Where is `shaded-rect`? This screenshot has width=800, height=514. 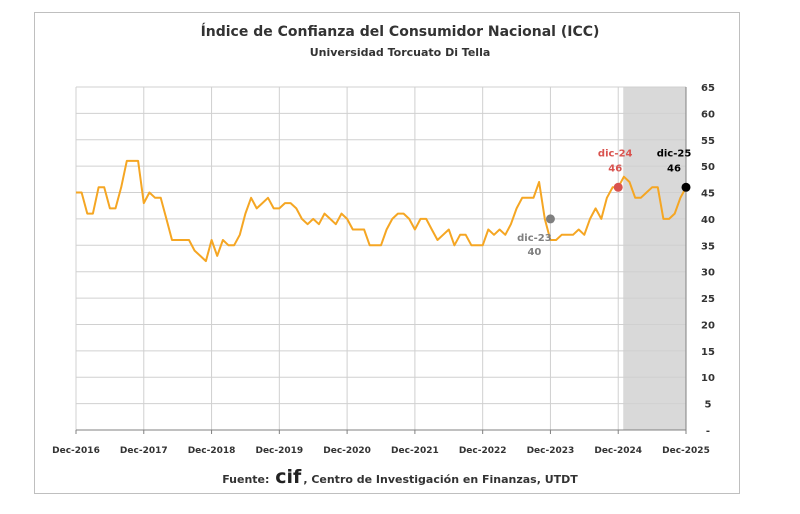 shaded-rect is located at coordinates (654, 258).